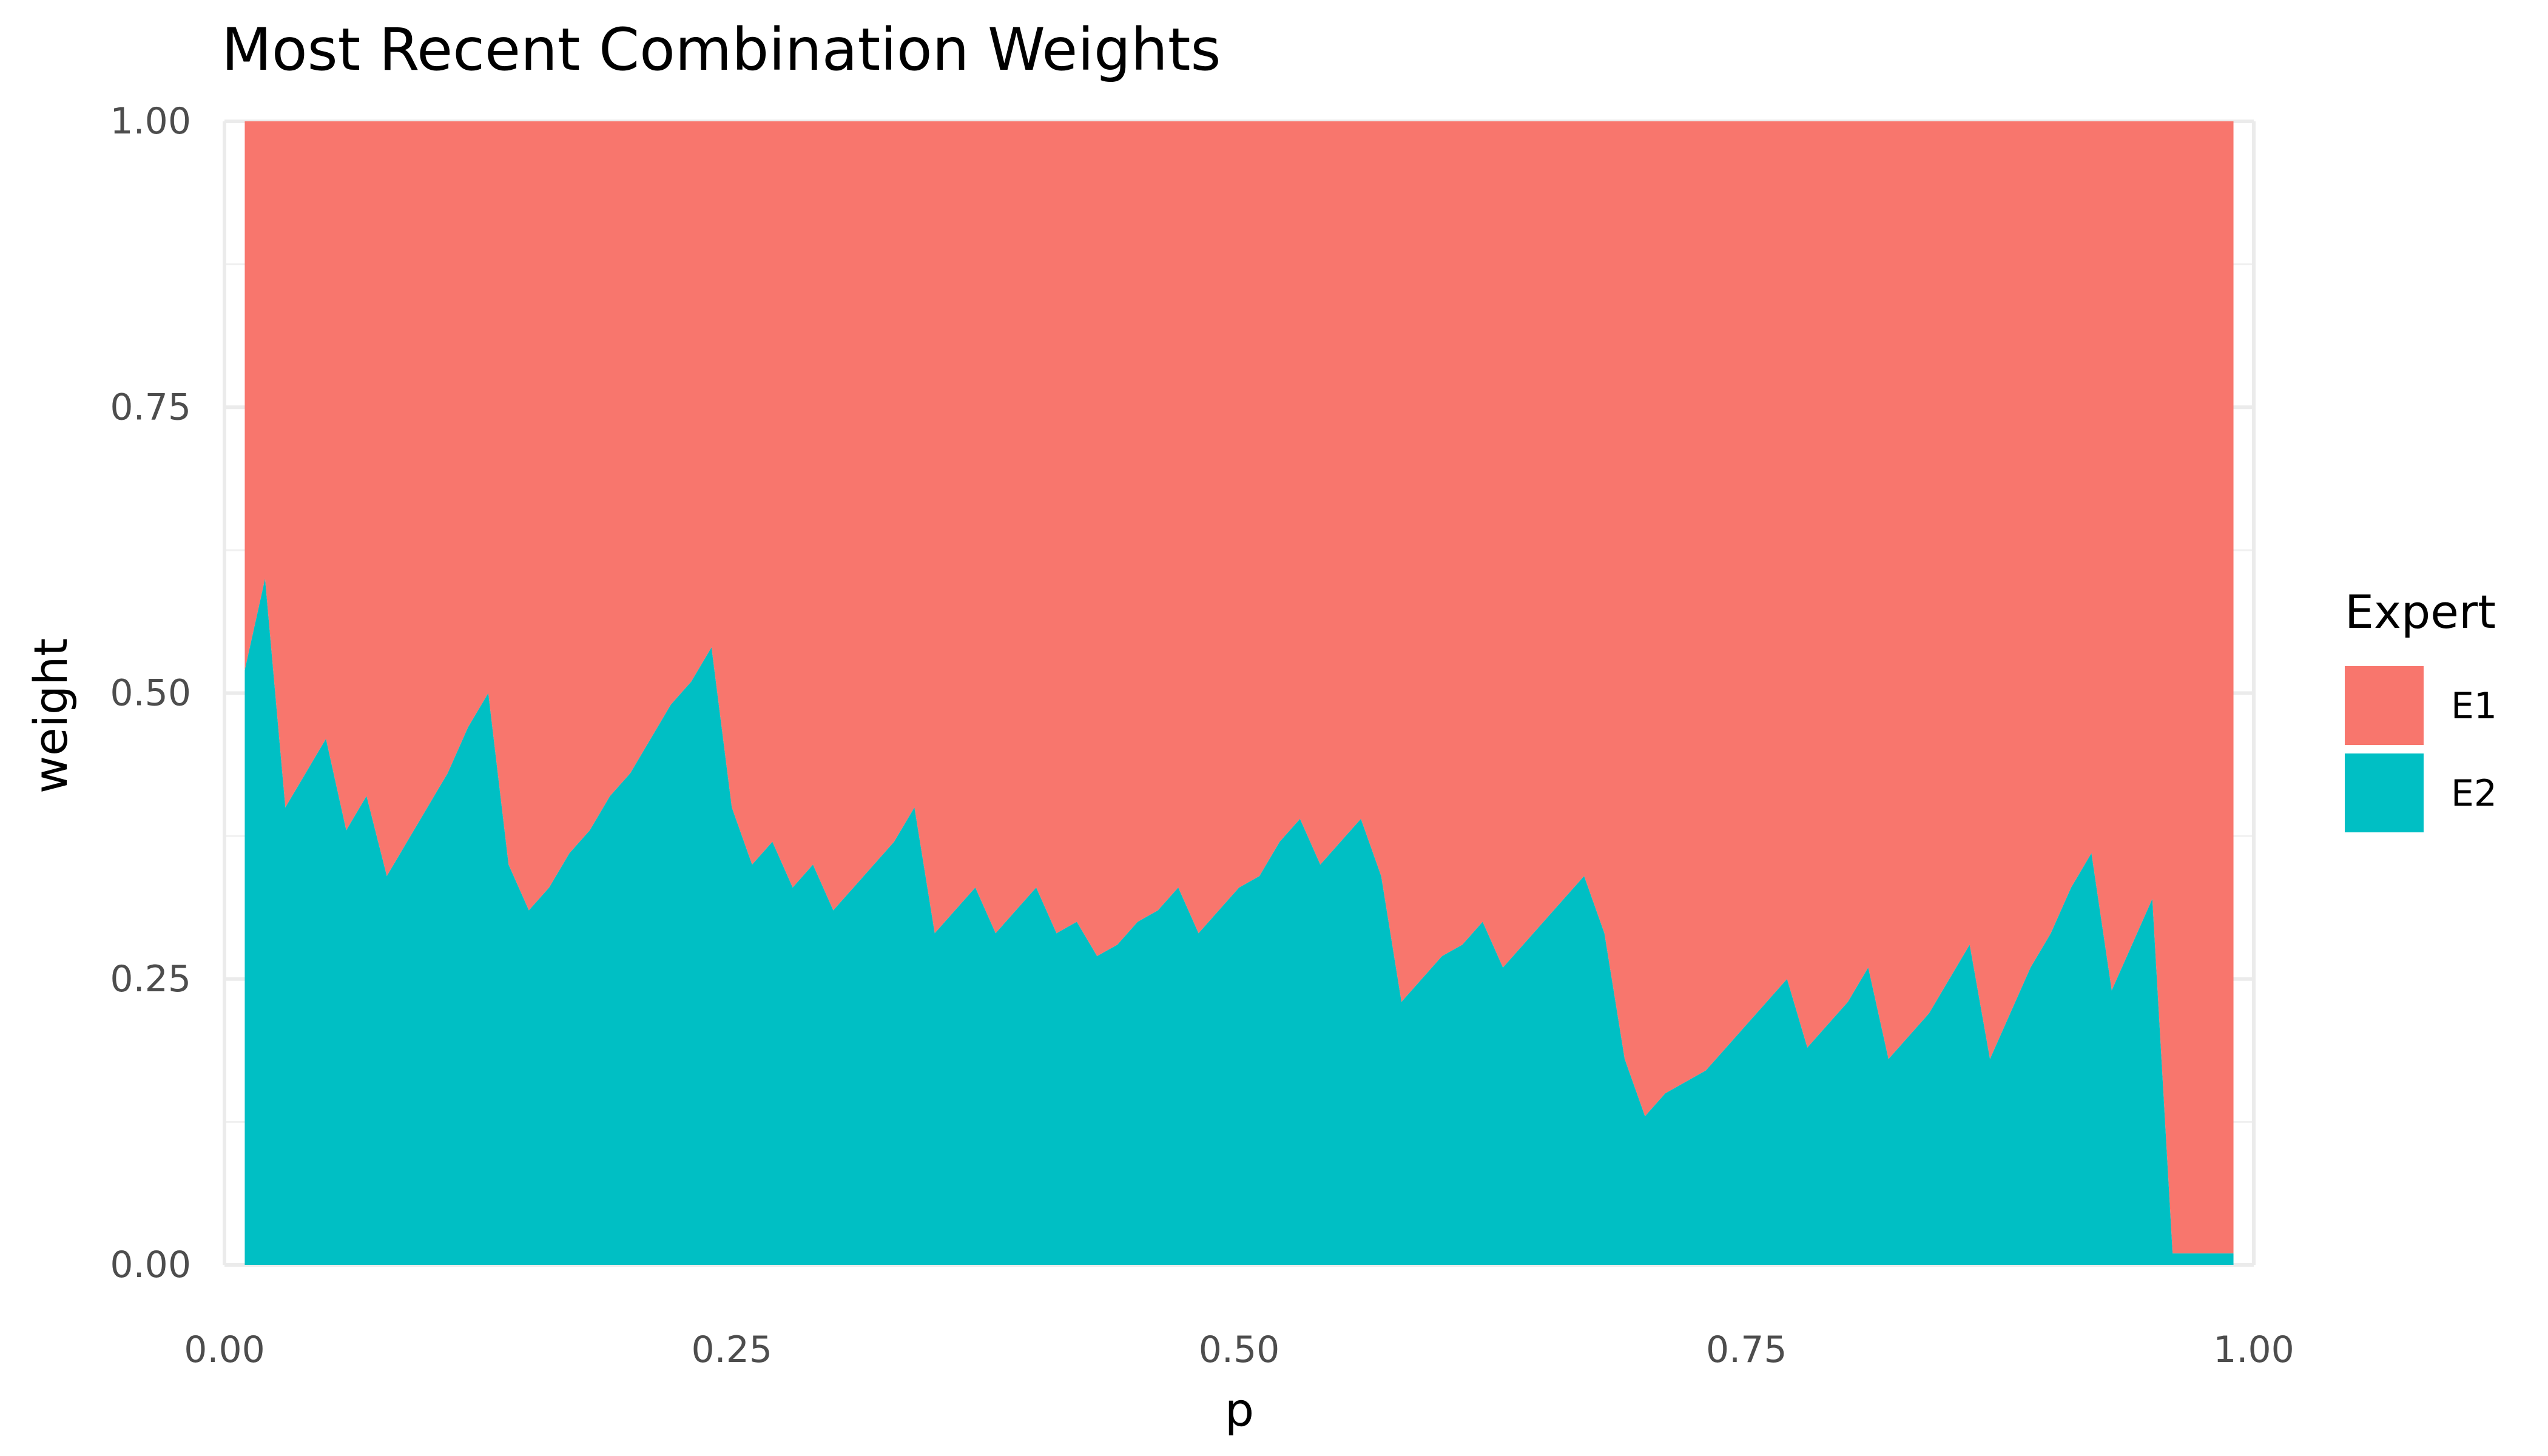 The image size is (2548, 1456). Describe the element at coordinates (2384, 792) in the screenshot. I see `legend-swatch-e2` at that location.